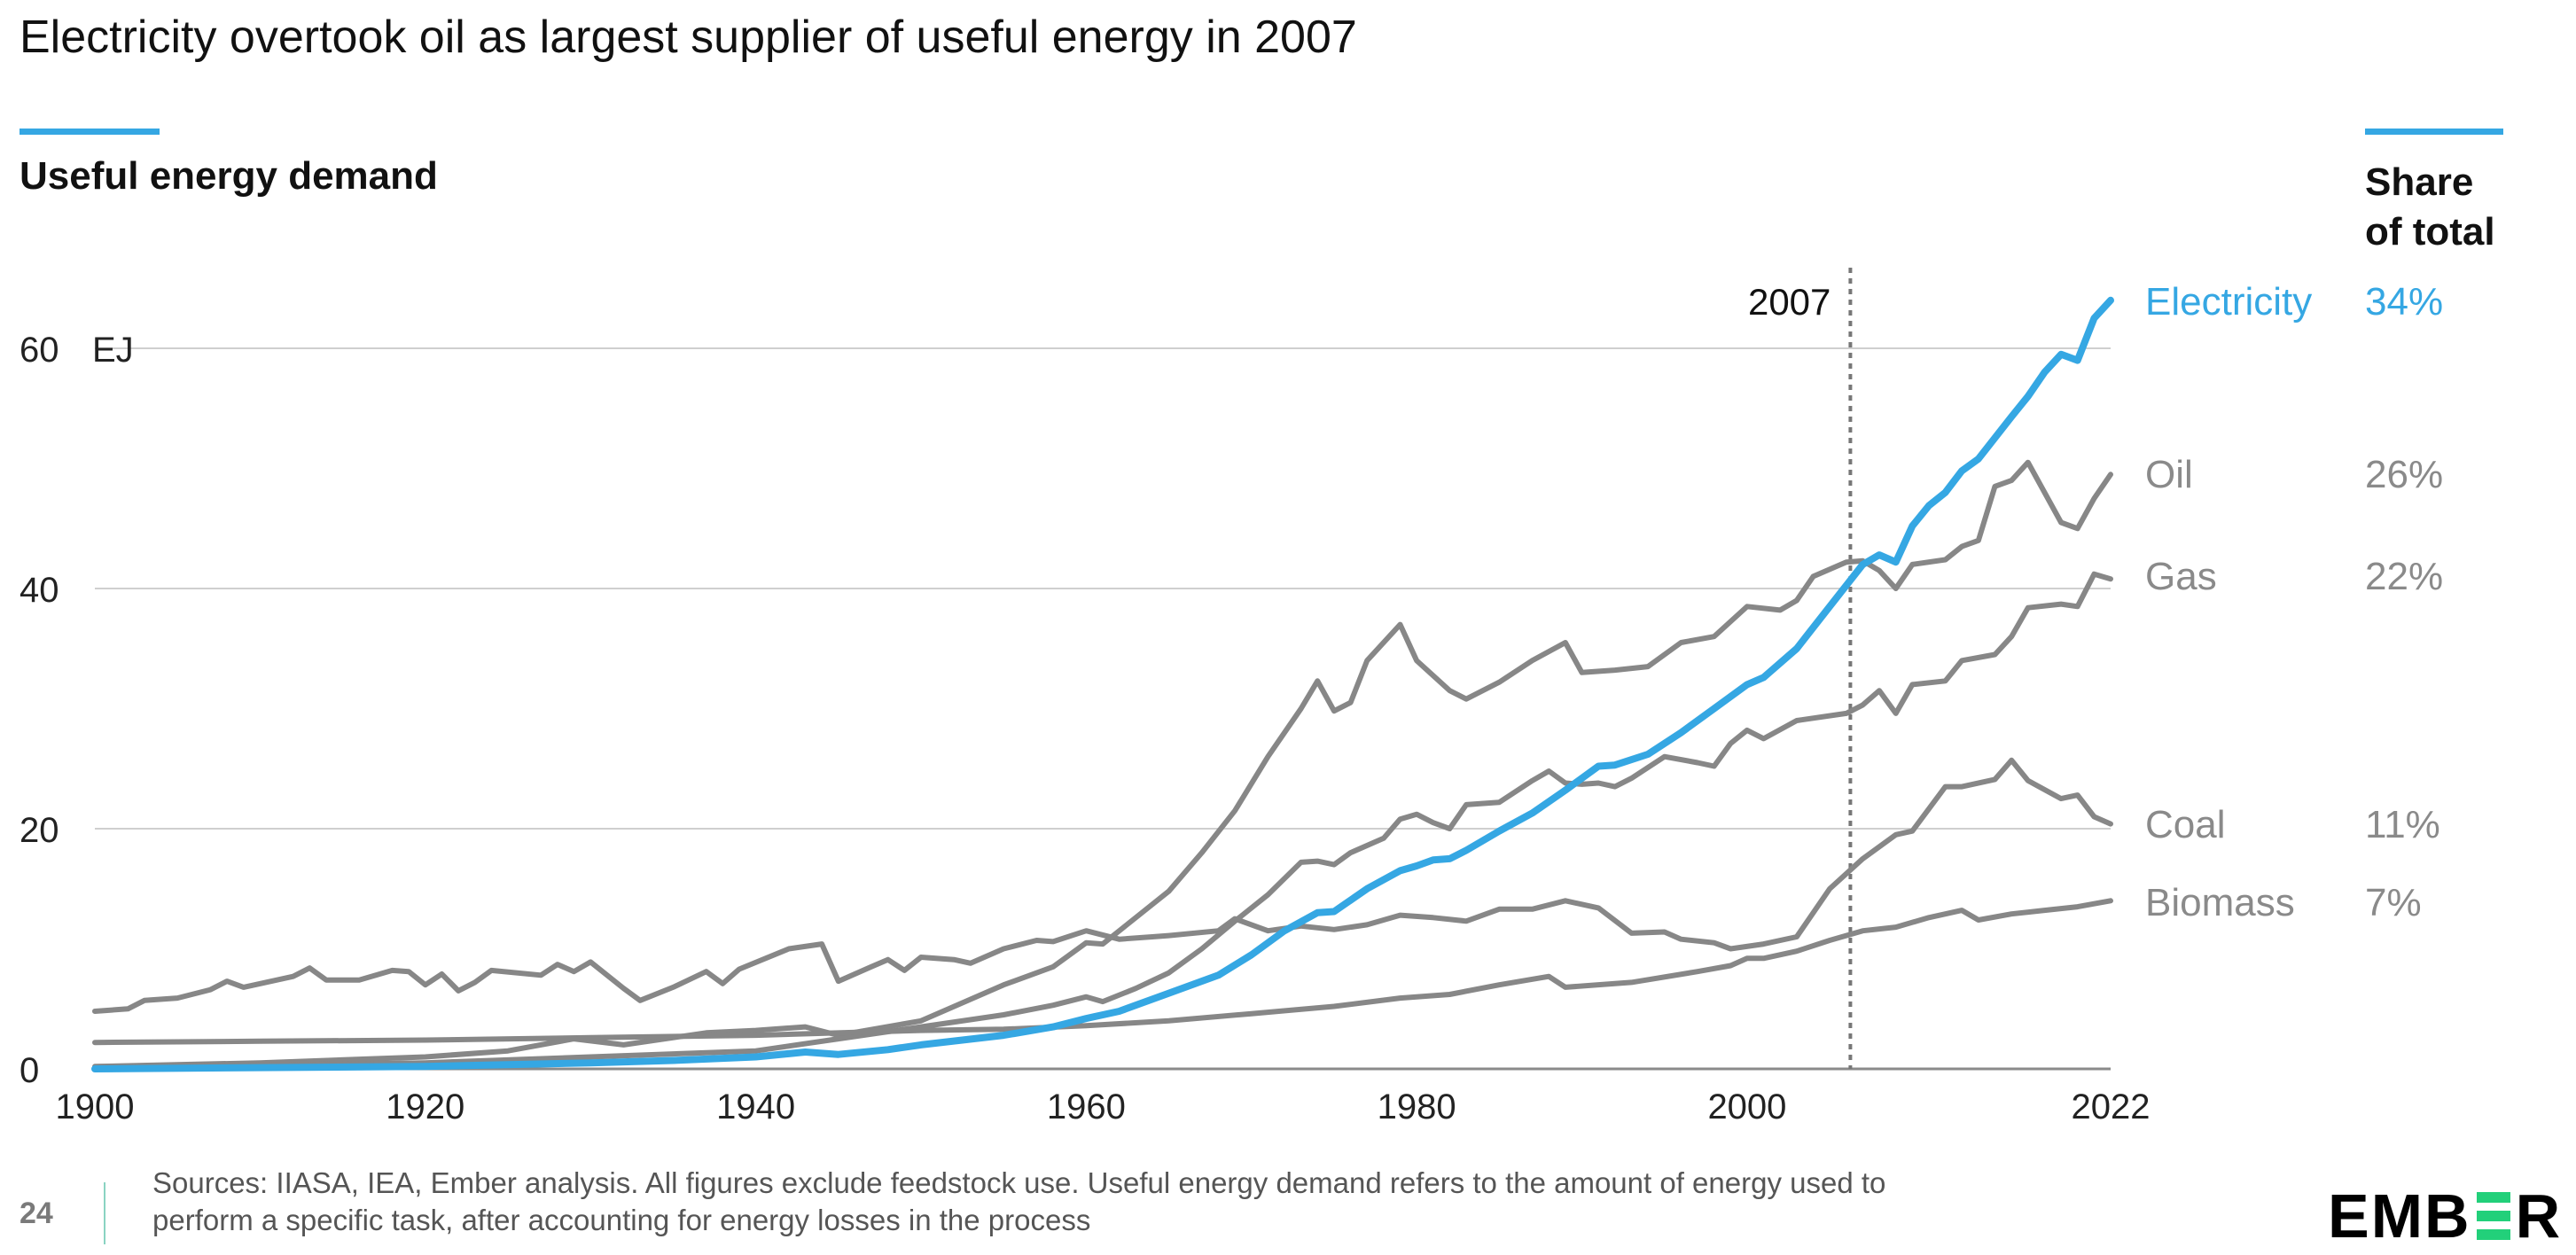  I want to click on x-tick-label: 1960, so click(1086, 1106).